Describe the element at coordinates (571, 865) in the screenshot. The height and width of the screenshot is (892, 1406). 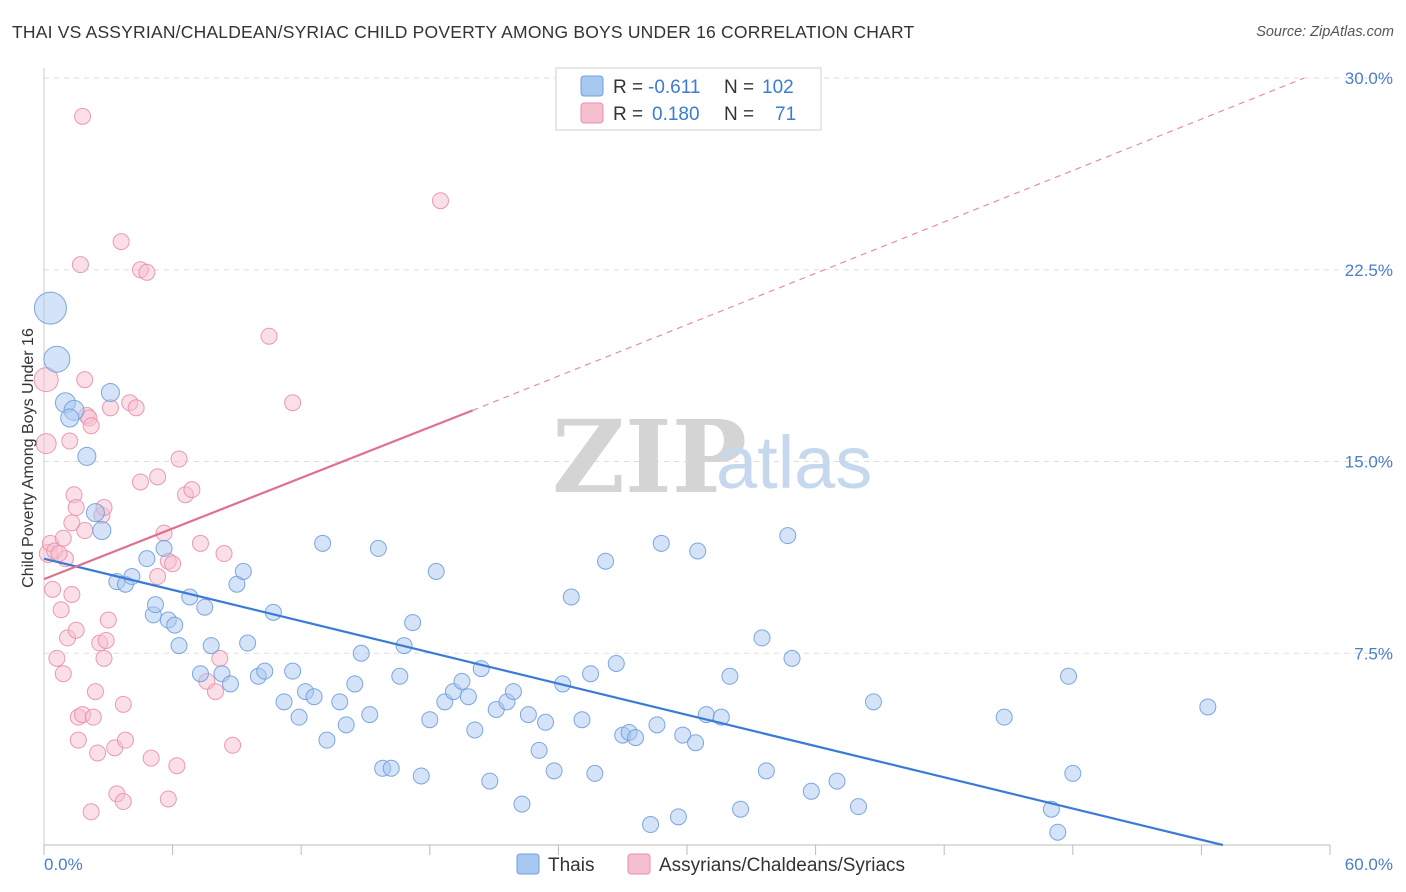
I see `bottom-legend-thais: Thais` at that location.